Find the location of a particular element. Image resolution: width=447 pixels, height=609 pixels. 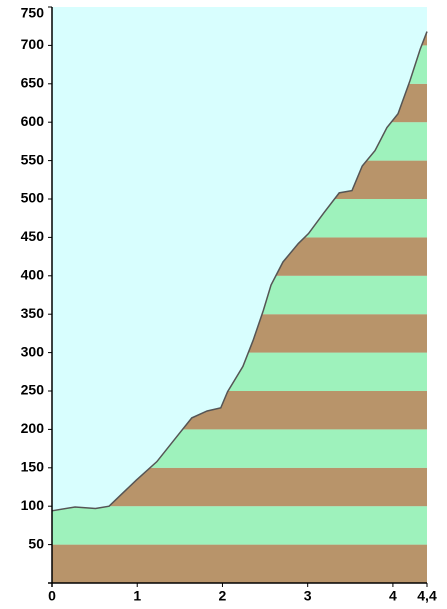

y-tick-label: 600 is located at coordinates (33, 121).